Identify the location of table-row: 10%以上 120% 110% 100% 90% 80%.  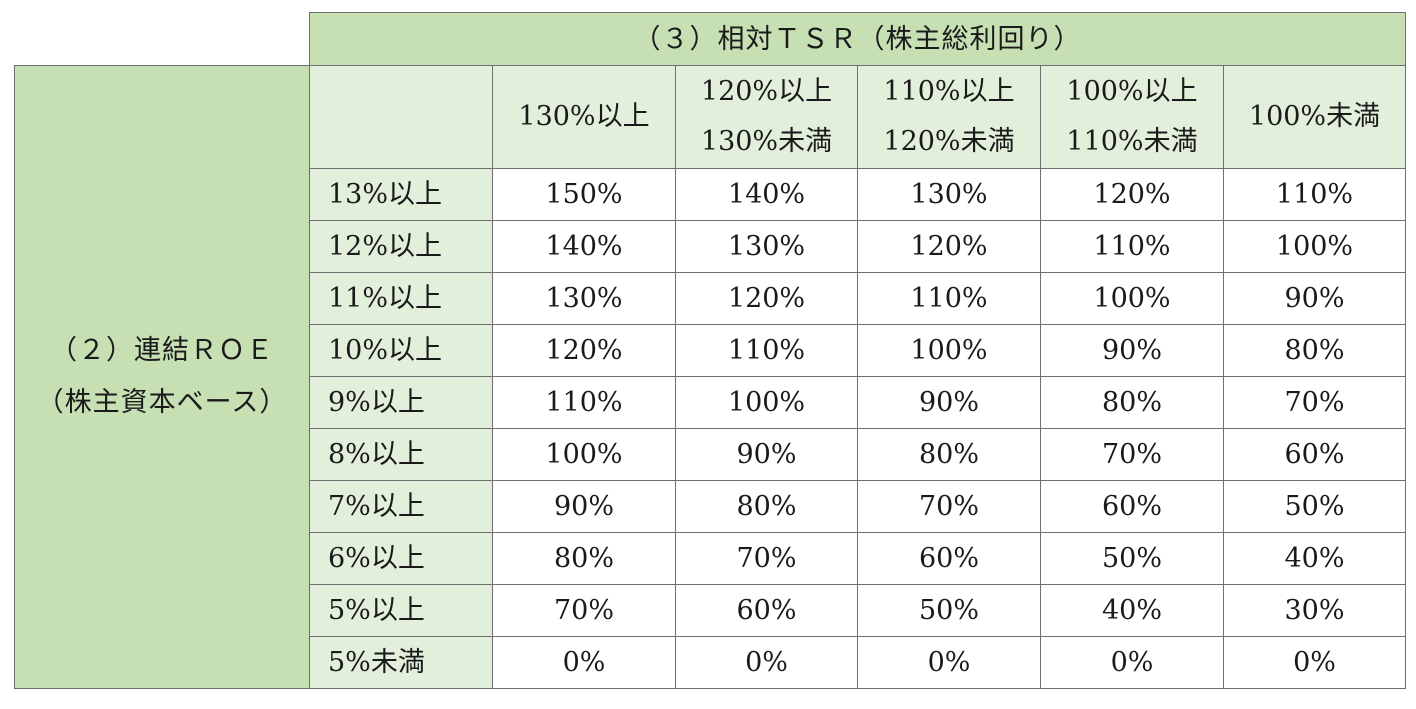
(710, 350).